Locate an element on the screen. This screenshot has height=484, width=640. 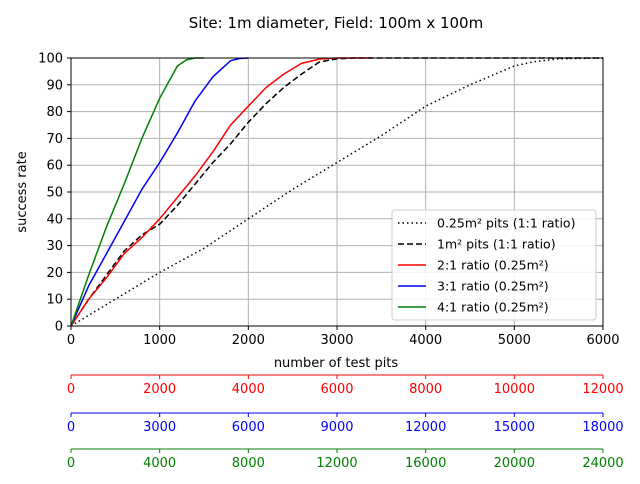
y-tick-label: 50 is located at coordinates (54, 193).